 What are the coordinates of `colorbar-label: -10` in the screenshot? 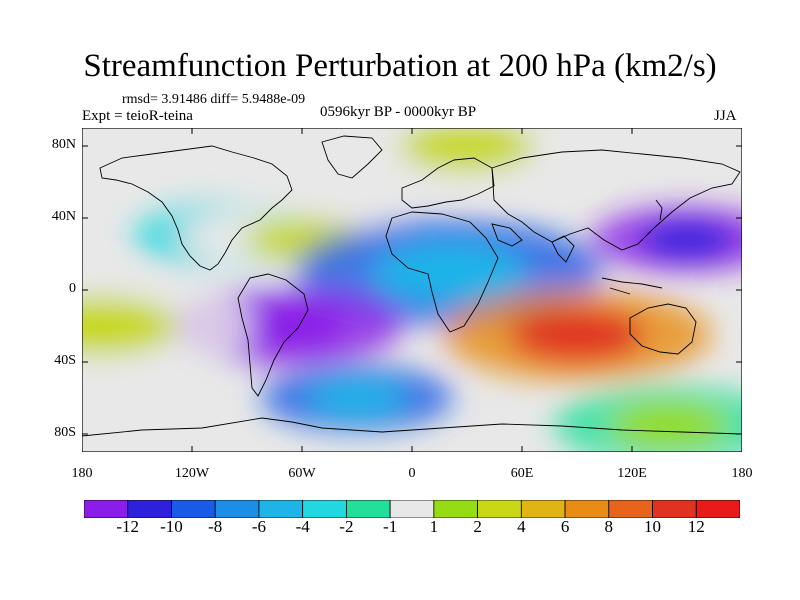 It's located at (171, 526).